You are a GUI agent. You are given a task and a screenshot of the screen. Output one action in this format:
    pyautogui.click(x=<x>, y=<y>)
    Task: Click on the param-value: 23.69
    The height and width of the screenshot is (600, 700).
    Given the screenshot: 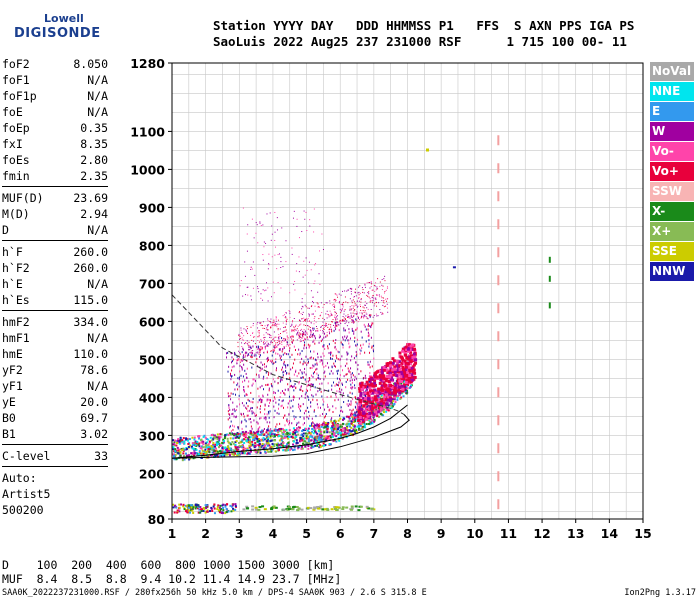 What is the action you would take?
    pyautogui.click(x=90, y=198)
    